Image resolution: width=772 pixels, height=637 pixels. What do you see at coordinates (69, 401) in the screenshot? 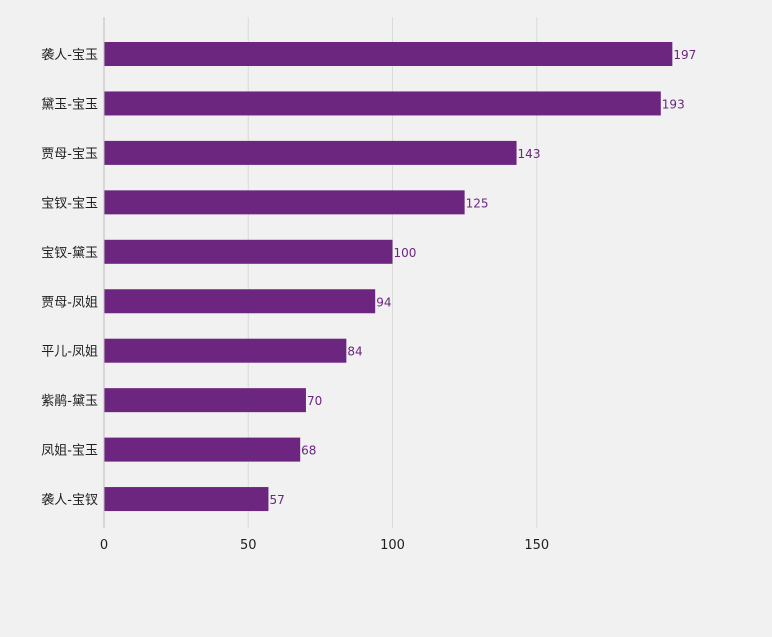
I see `category-label: 紫鹃-黛玉` at bounding box center [69, 401].